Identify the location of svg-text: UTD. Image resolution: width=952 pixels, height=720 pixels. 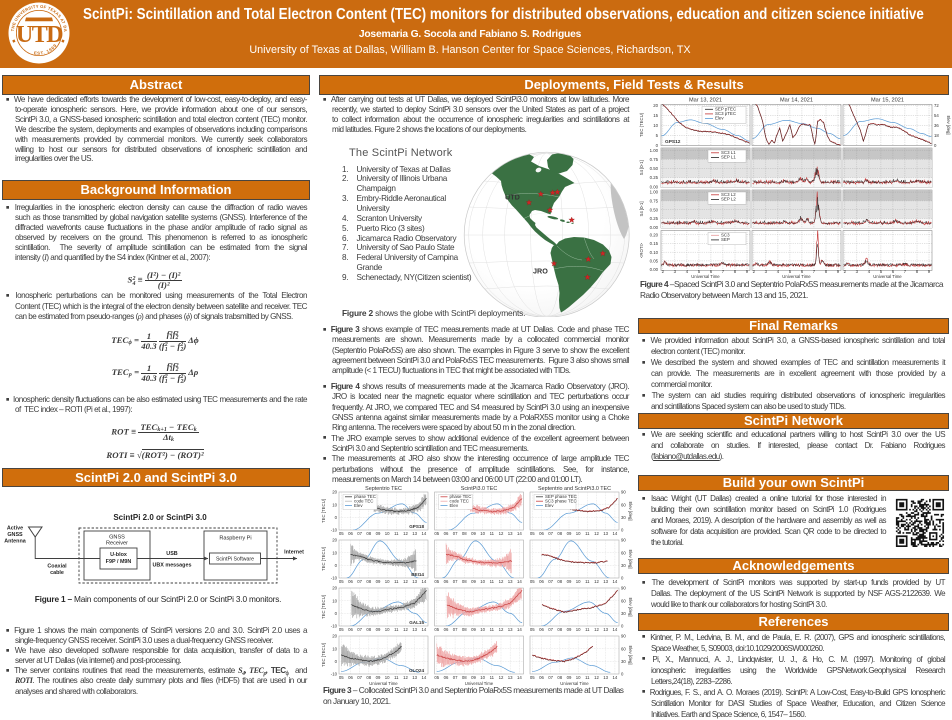
(512, 197).